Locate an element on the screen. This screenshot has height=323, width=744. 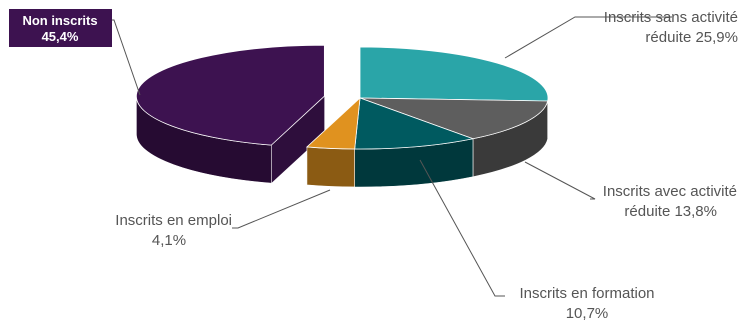
slice-formation is located at coordinates (414, 123).